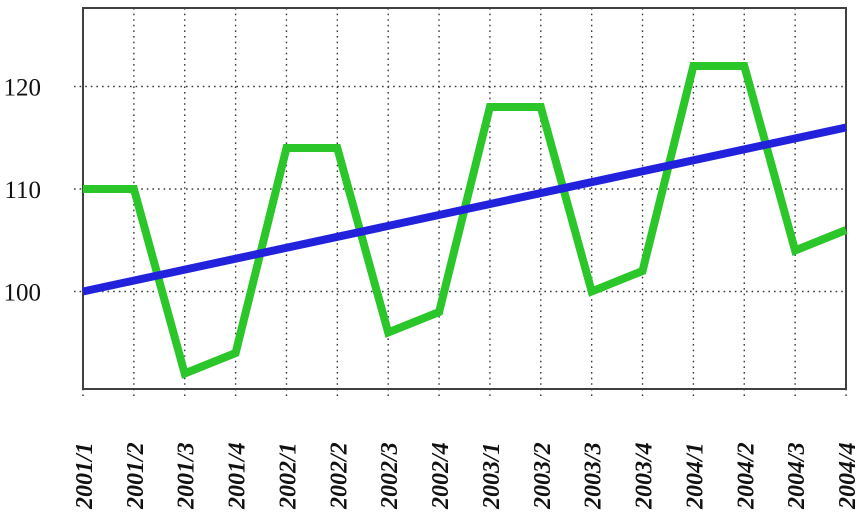  What do you see at coordinates (23, 293) in the screenshot?
I see `y-tick-label: 100` at bounding box center [23, 293].